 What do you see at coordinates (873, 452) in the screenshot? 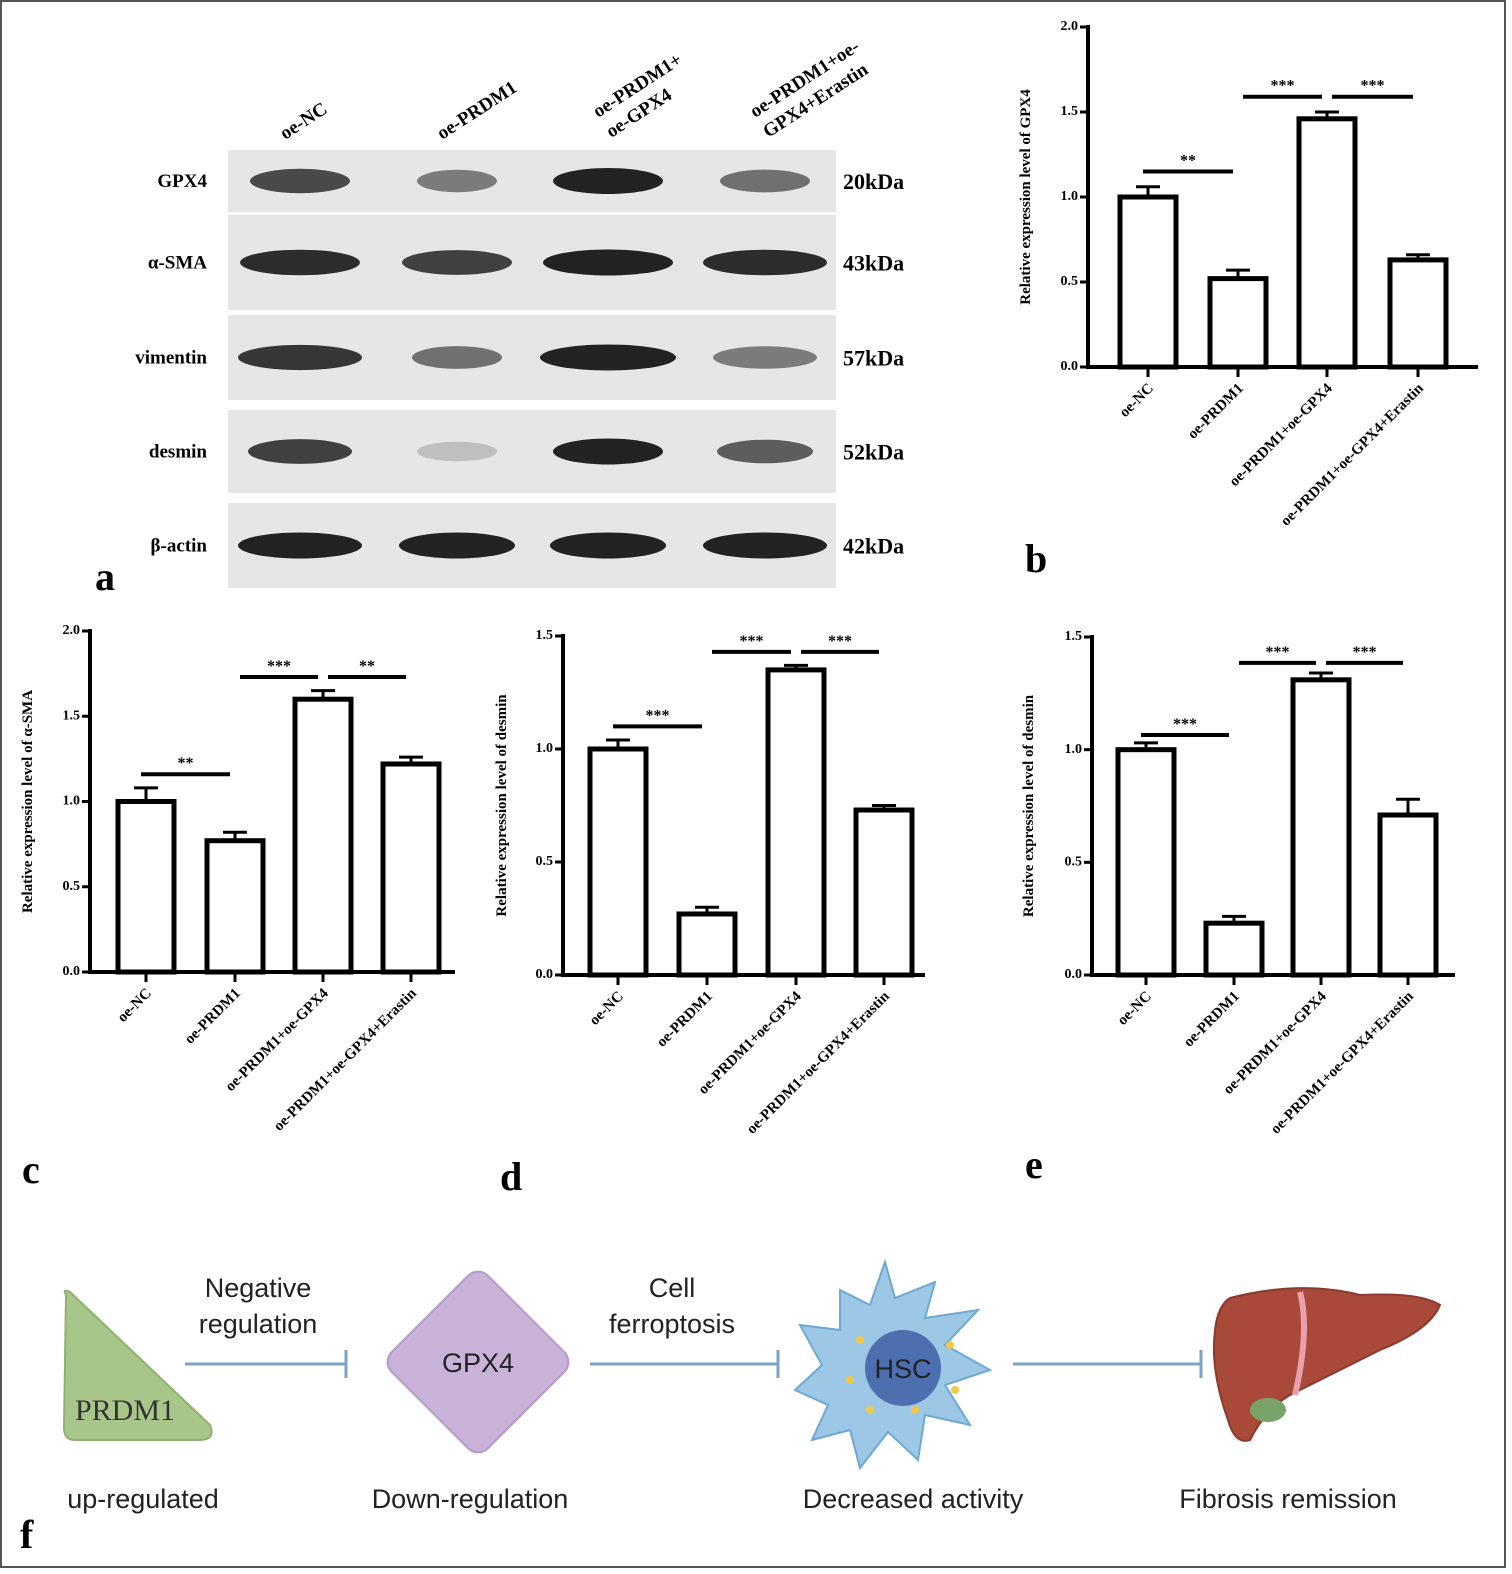
I see `size-label: 52kDa` at bounding box center [873, 452].